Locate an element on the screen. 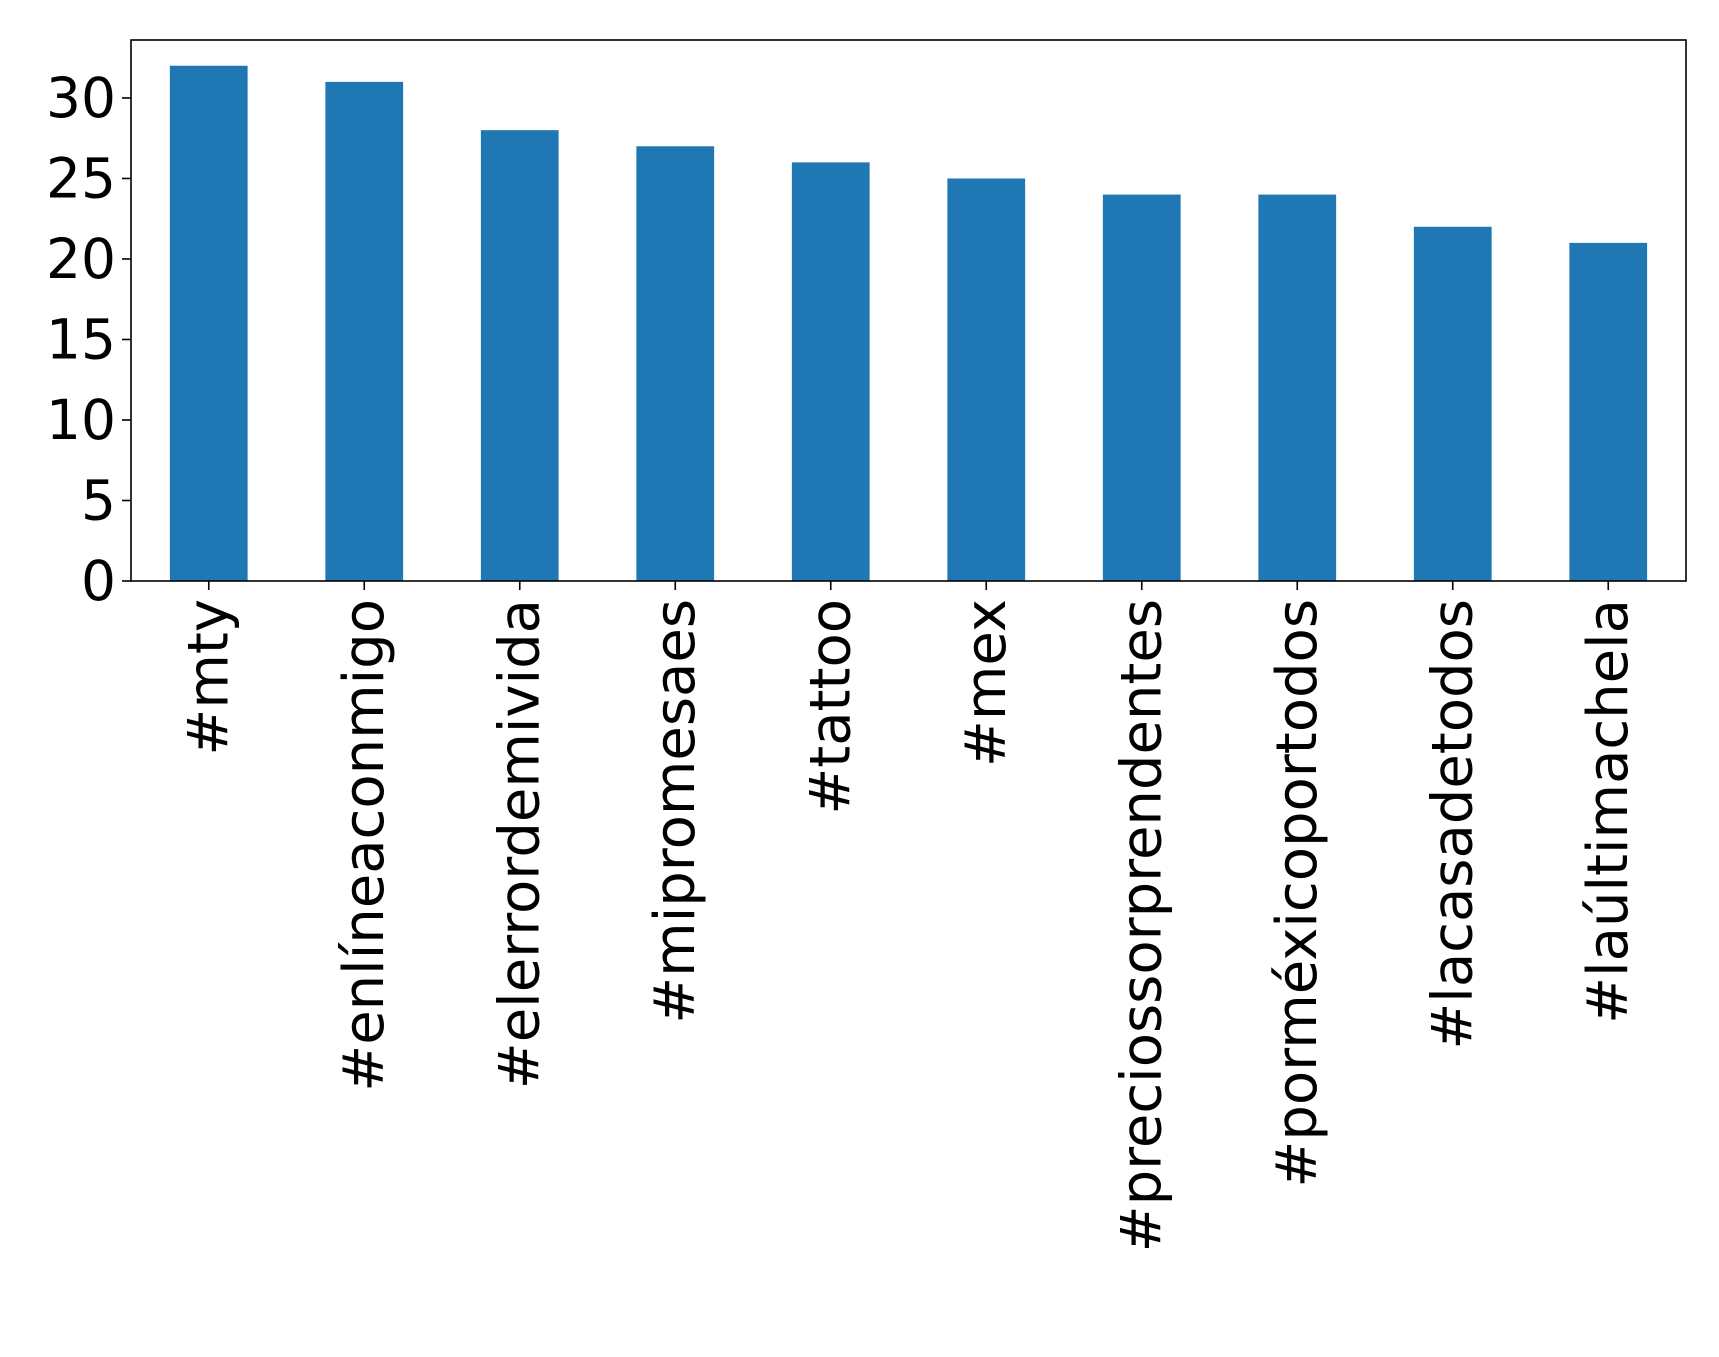 The width and height of the screenshot is (1719, 1357). x-tick-label-0: #mty is located at coordinates (208, 677).